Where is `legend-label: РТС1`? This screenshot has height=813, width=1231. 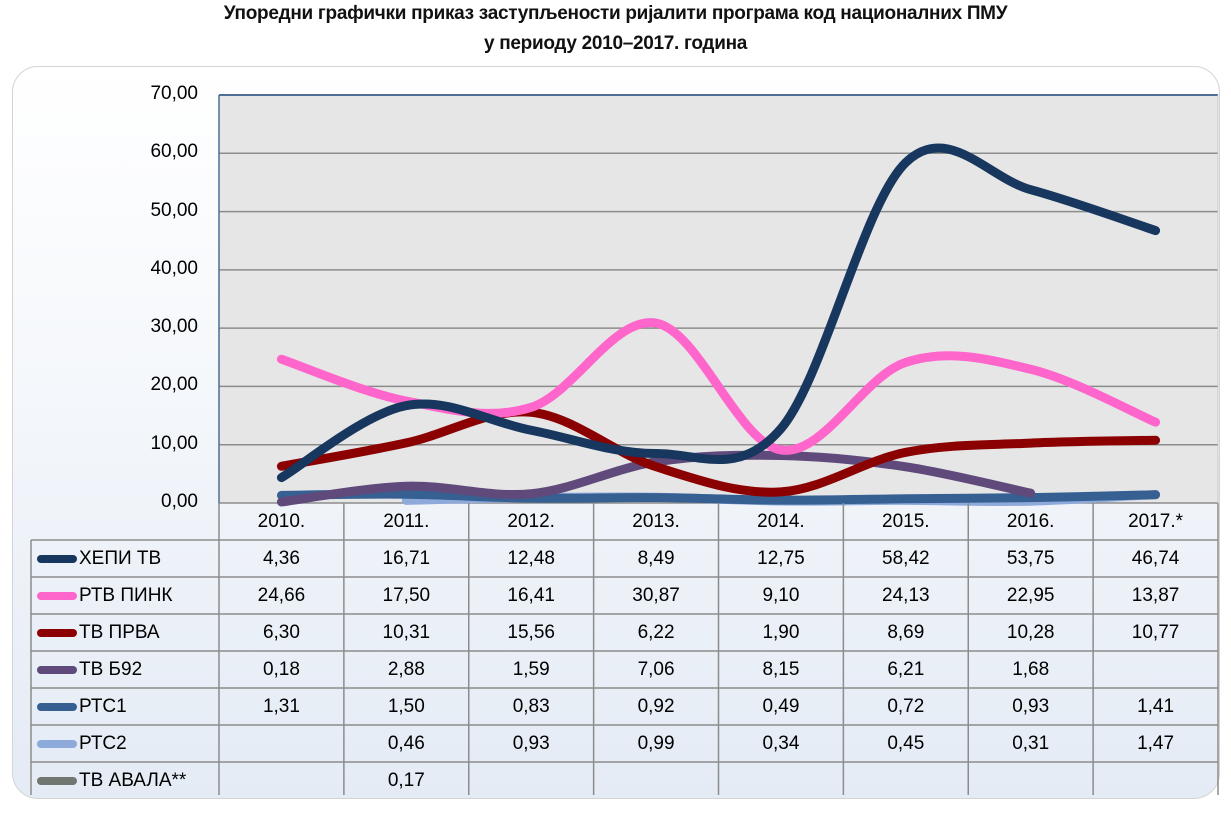
legend-label: РТС1 is located at coordinates (103, 706).